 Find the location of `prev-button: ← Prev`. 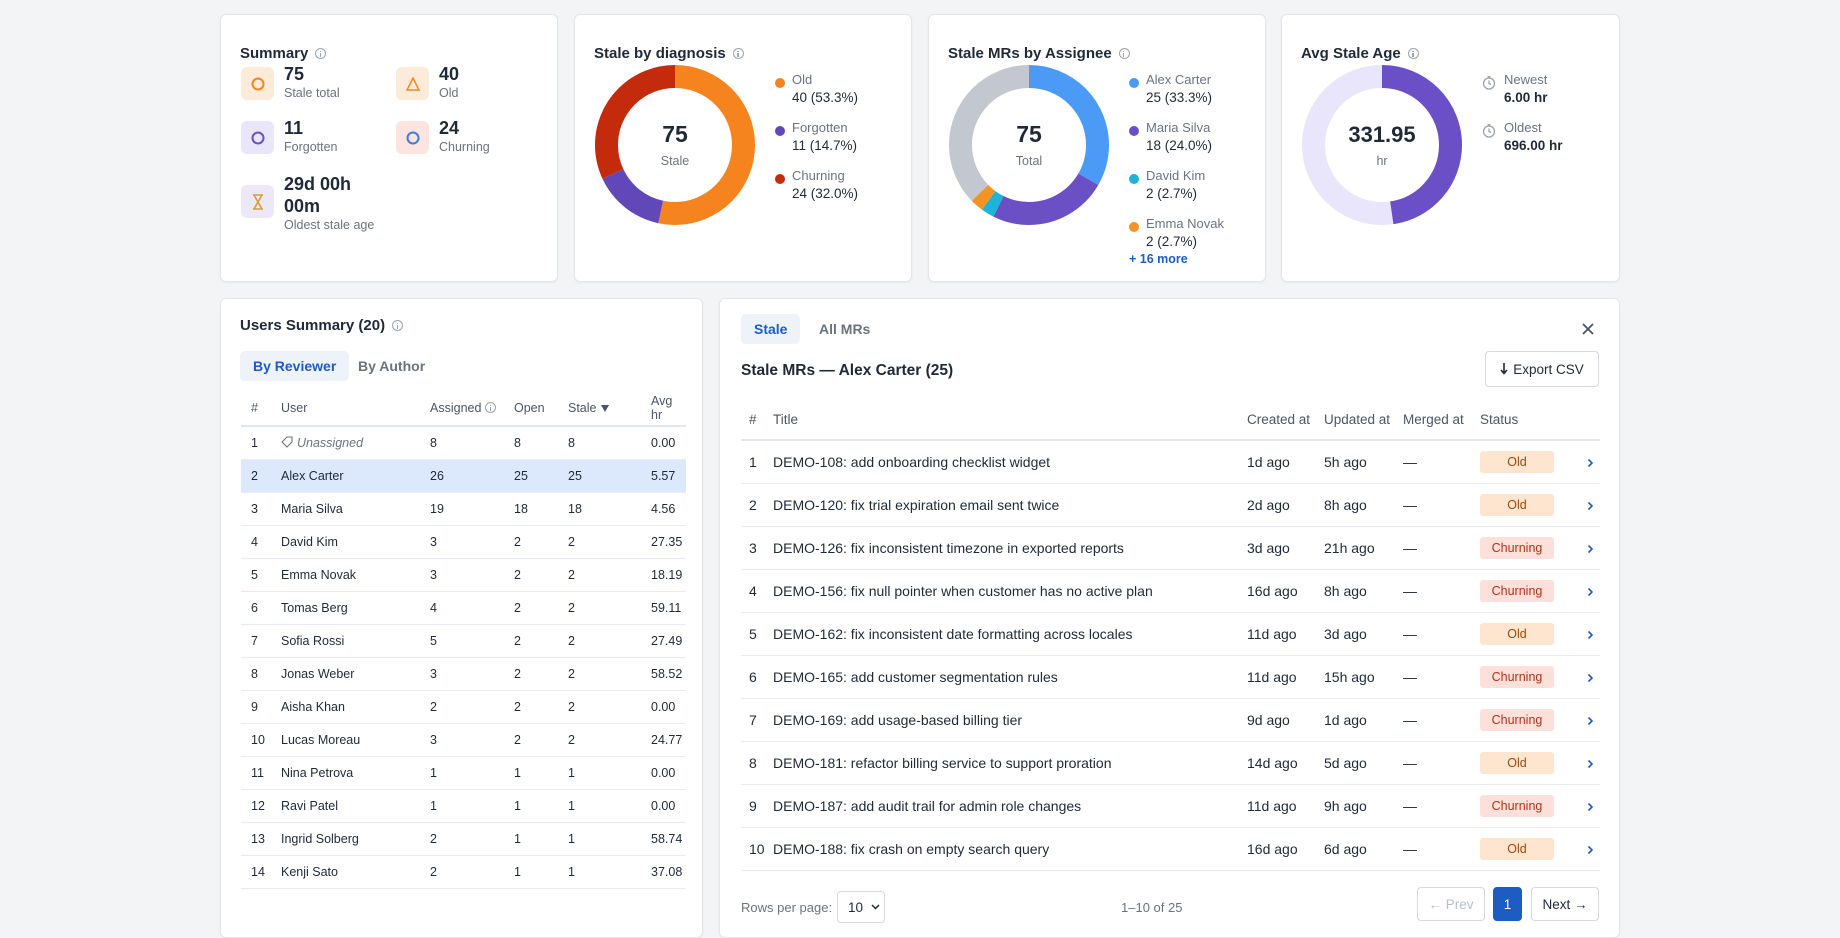

prev-button: ← Prev is located at coordinates (1451, 904).